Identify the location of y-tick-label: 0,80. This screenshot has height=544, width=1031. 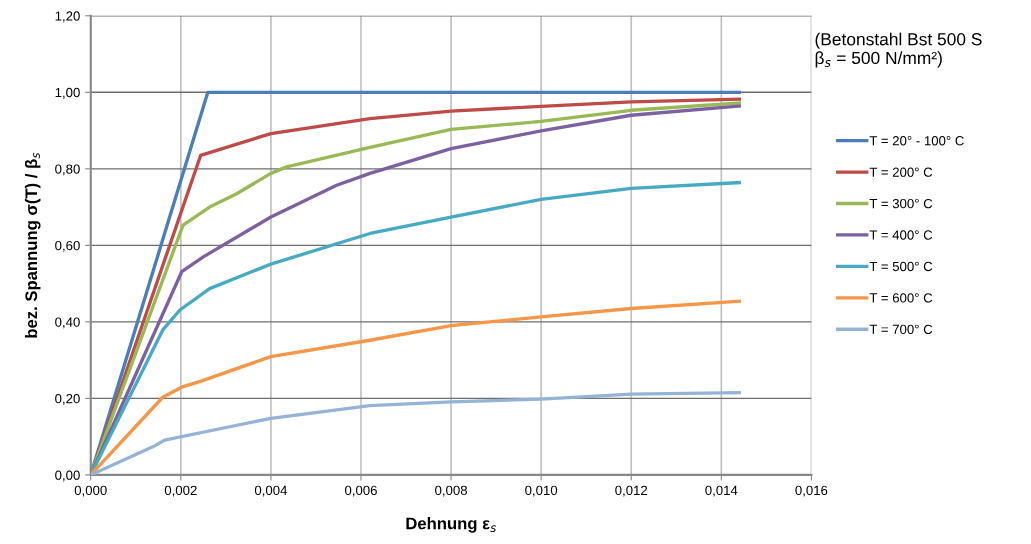
(67, 170).